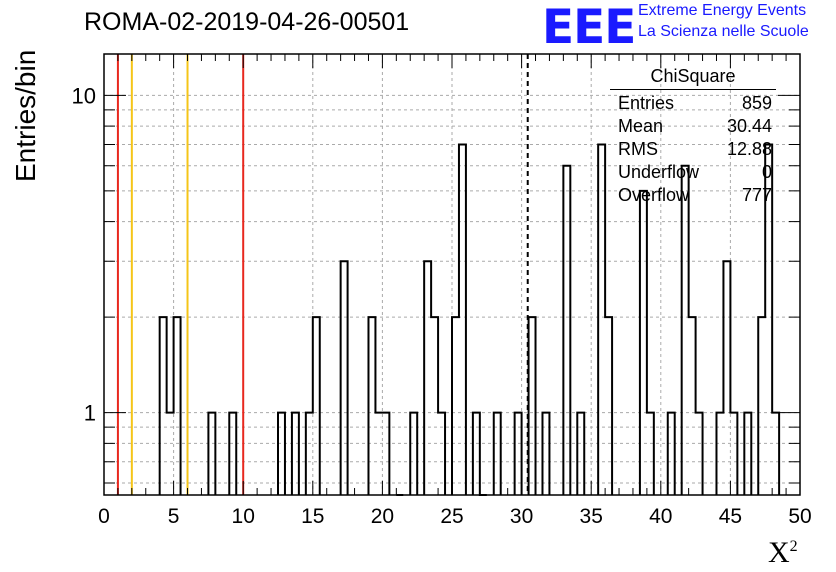 This screenshot has height=572, width=836. What do you see at coordinates (174, 516) in the screenshot?
I see `x-tick-label: 5` at bounding box center [174, 516].